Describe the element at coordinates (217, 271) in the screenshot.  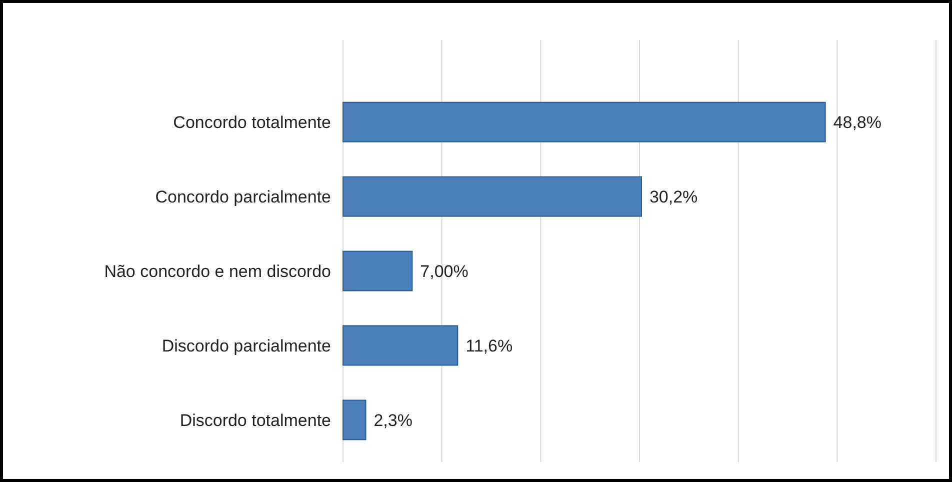
I see `y-tick-label: Não concordo e nem discordo` at that location.